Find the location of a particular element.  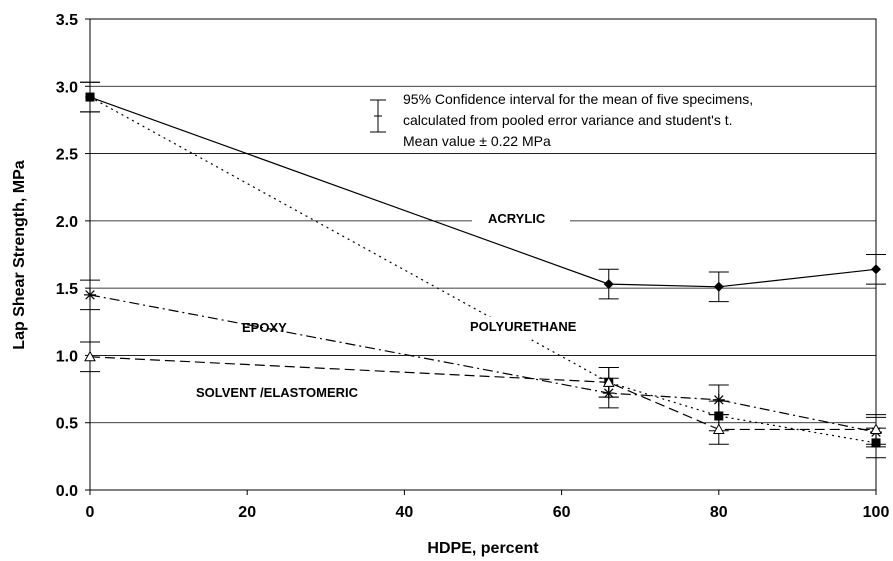

x-tick-label: 20 is located at coordinates (247, 512).